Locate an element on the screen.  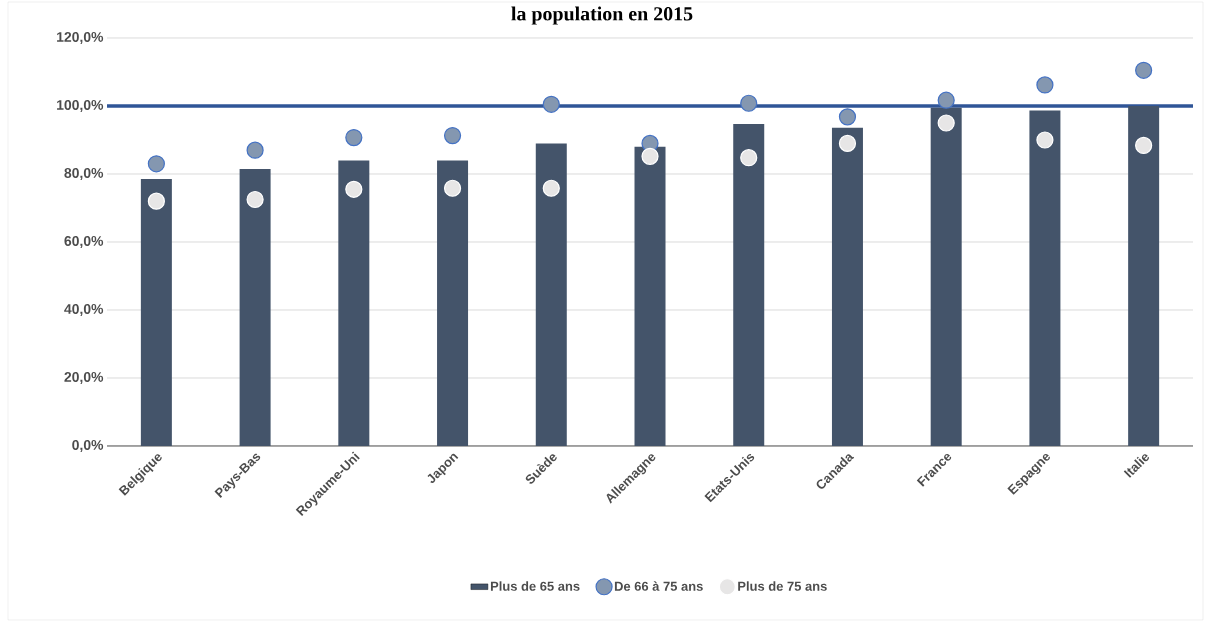
legend-label: Plus de 75 ans is located at coordinates (782, 586).